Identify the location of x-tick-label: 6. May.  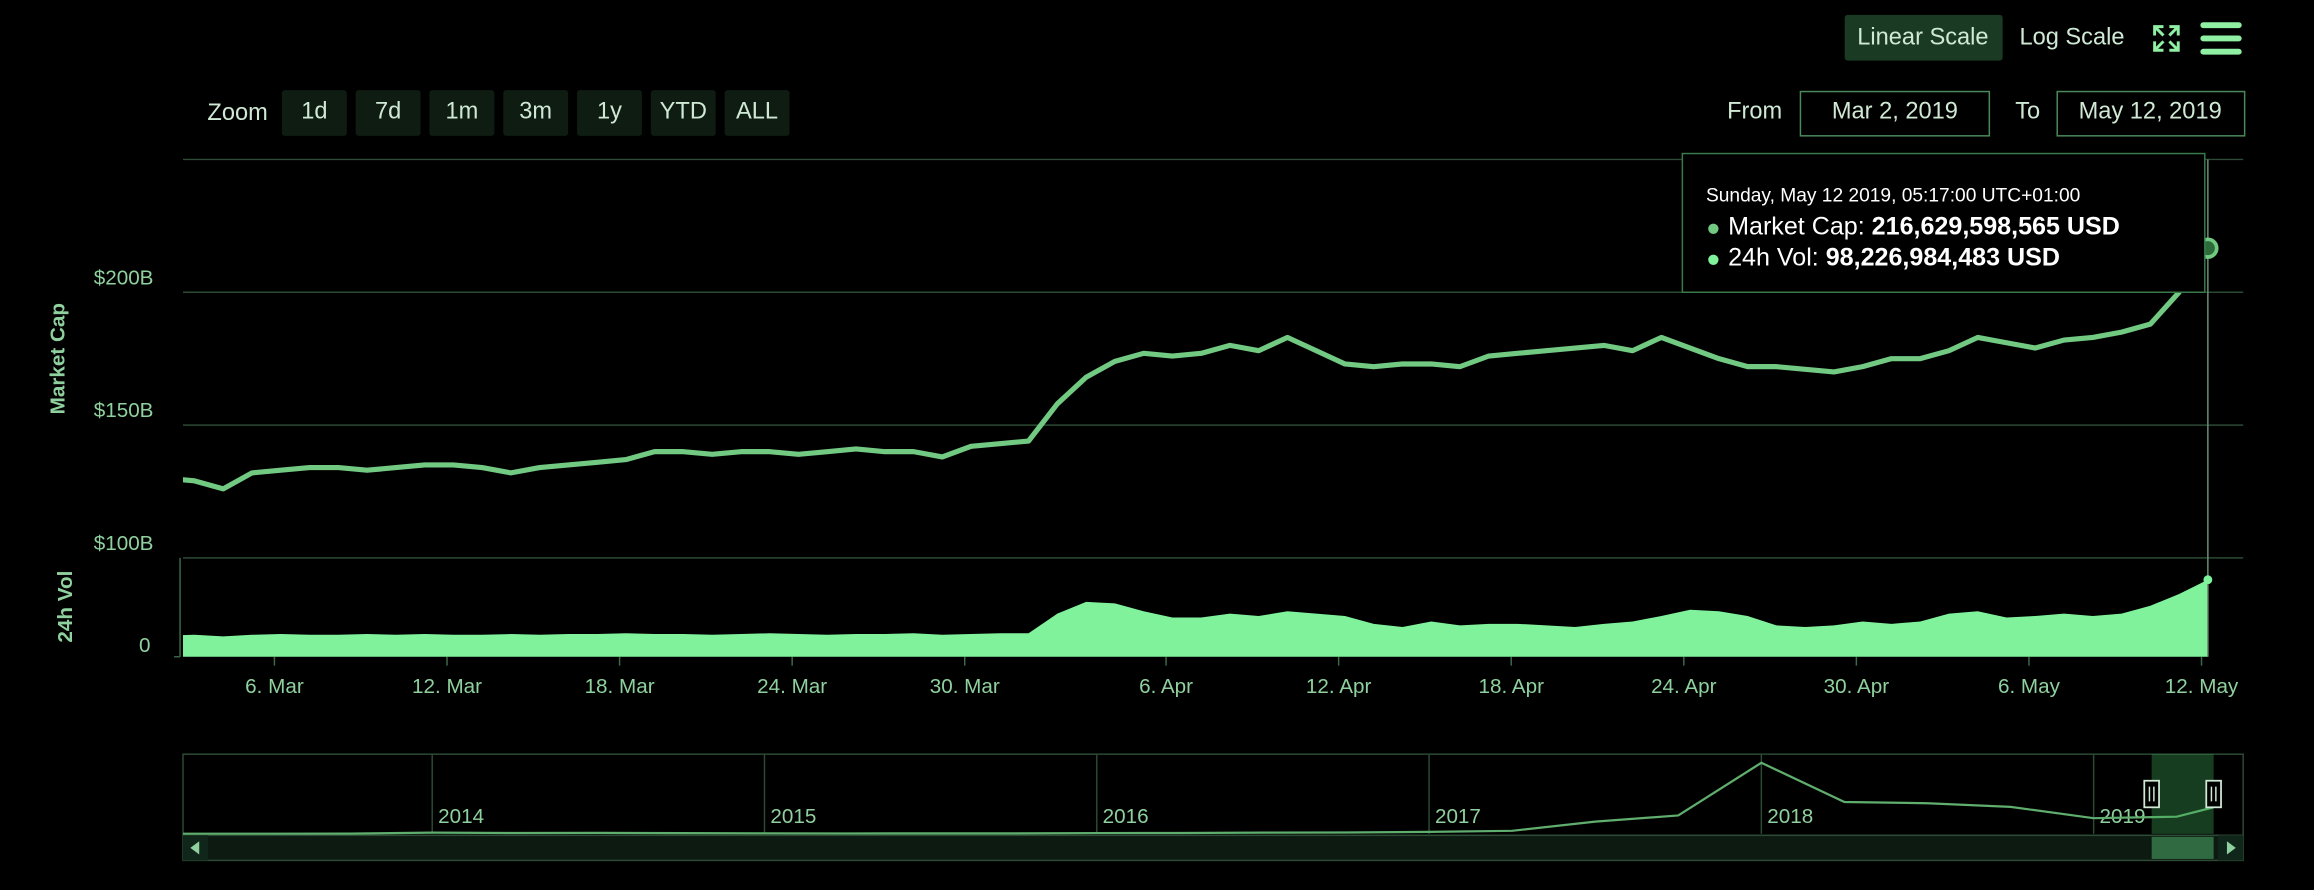
(2029, 686).